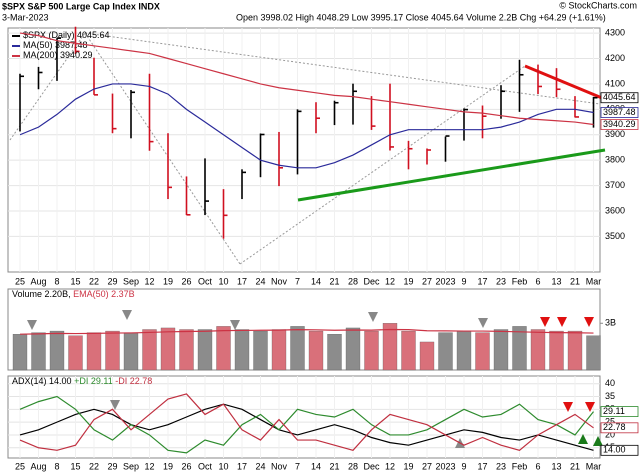 The image size is (639, 476). I want to click on legend-value: 4045.64, so click(93, 35).